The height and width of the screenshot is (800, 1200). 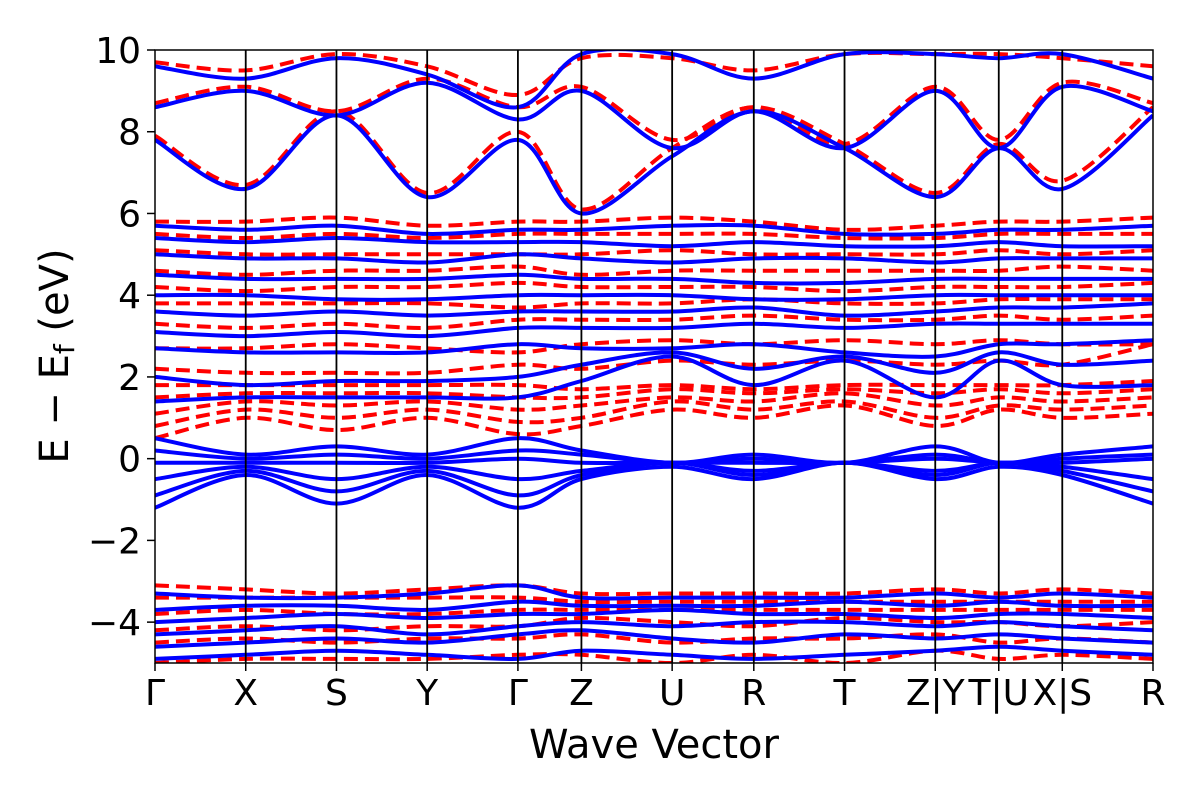 I want to click on y-tick-label: −2, so click(x=114, y=541).